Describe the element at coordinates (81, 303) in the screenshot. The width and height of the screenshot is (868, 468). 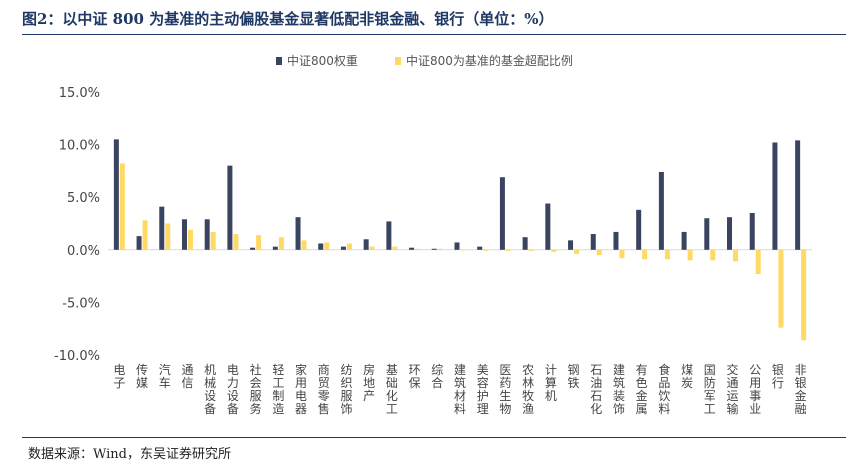
I see `y-tick-label: -5.0%` at that location.